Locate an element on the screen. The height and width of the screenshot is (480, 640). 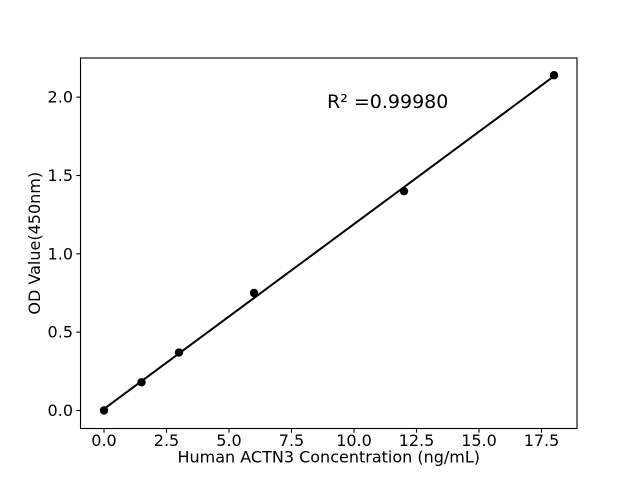
y-tick-label: 0.5 is located at coordinates (60, 332).